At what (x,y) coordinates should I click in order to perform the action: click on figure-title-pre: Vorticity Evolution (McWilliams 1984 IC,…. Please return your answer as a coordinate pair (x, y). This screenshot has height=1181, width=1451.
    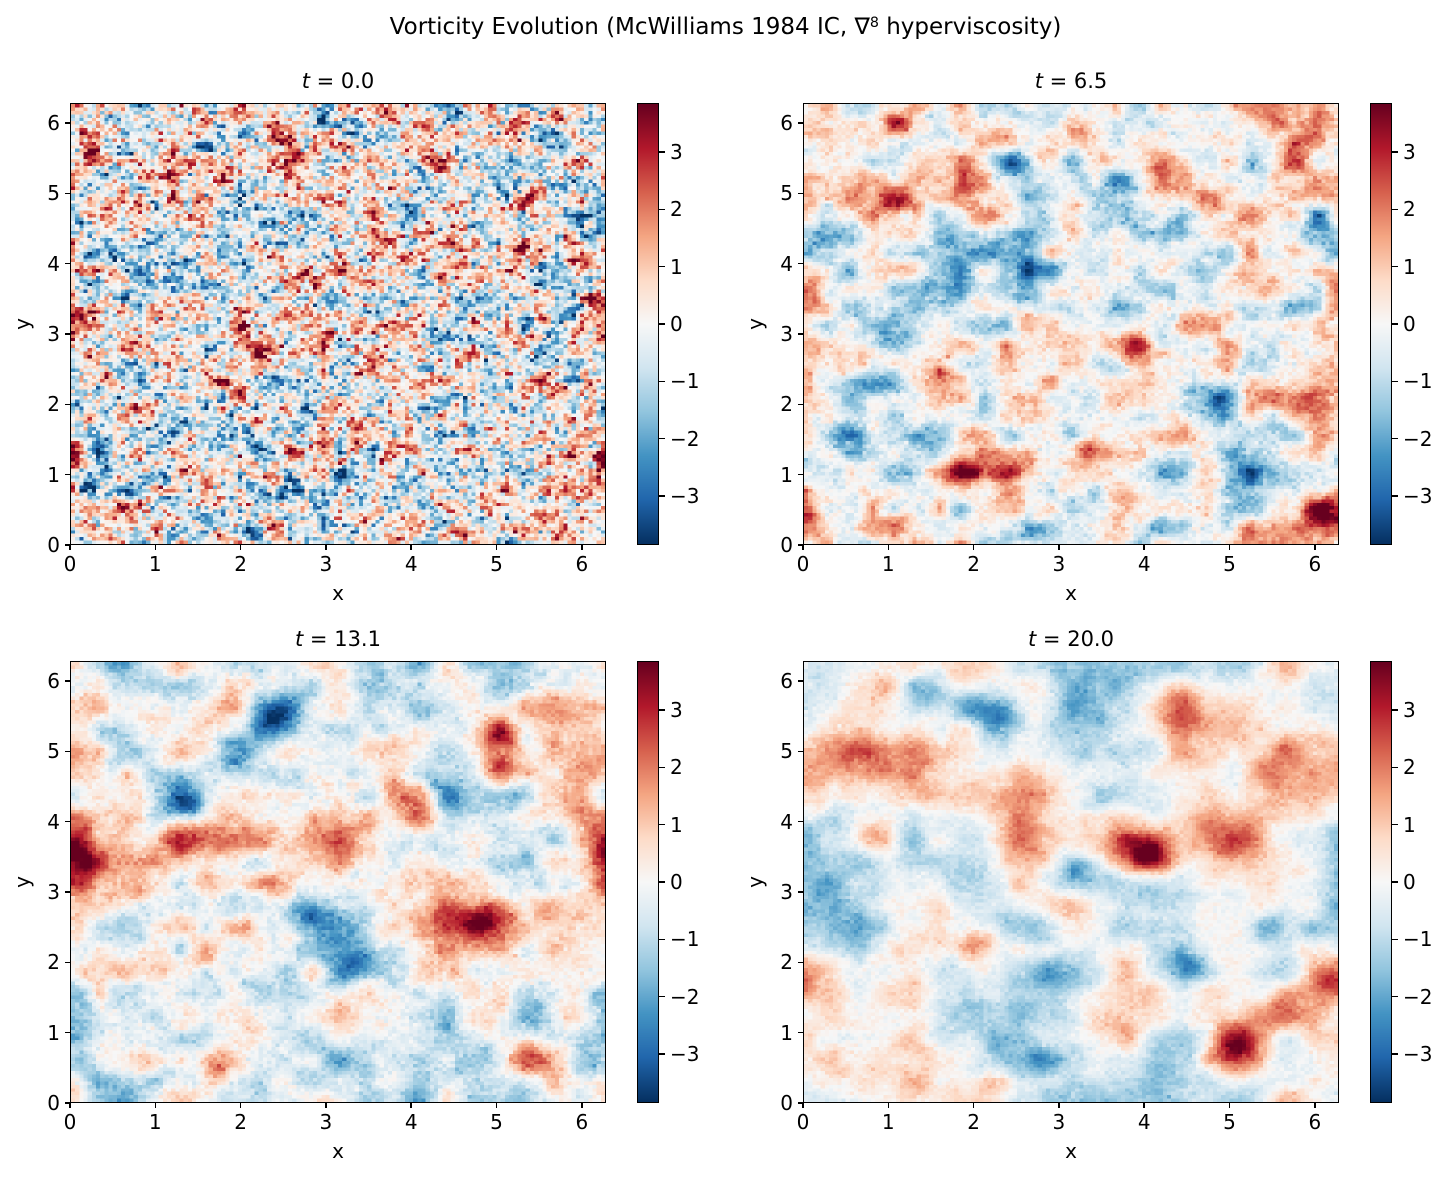
    Looking at the image, I should click on (629, 27).